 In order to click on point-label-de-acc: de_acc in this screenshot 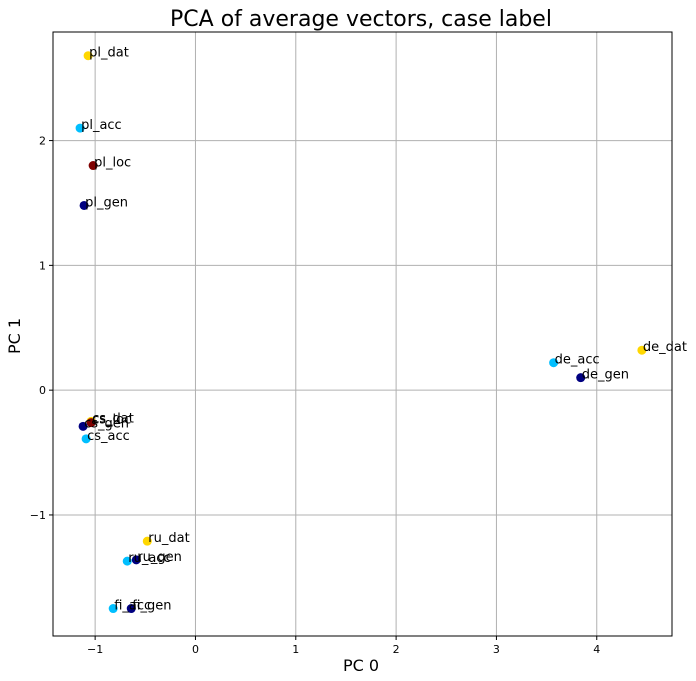, I will do `click(577, 360)`.